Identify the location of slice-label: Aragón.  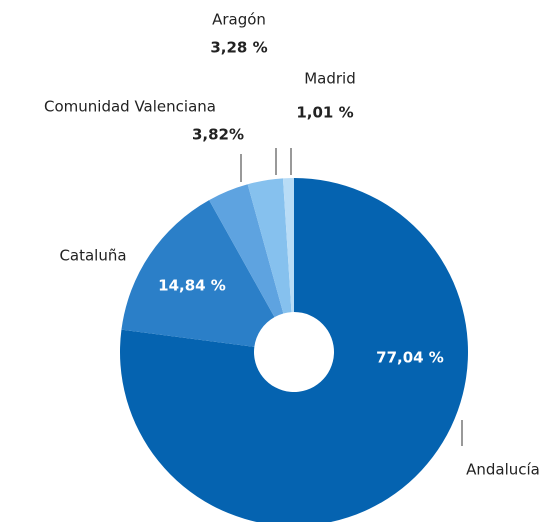
(239, 20).